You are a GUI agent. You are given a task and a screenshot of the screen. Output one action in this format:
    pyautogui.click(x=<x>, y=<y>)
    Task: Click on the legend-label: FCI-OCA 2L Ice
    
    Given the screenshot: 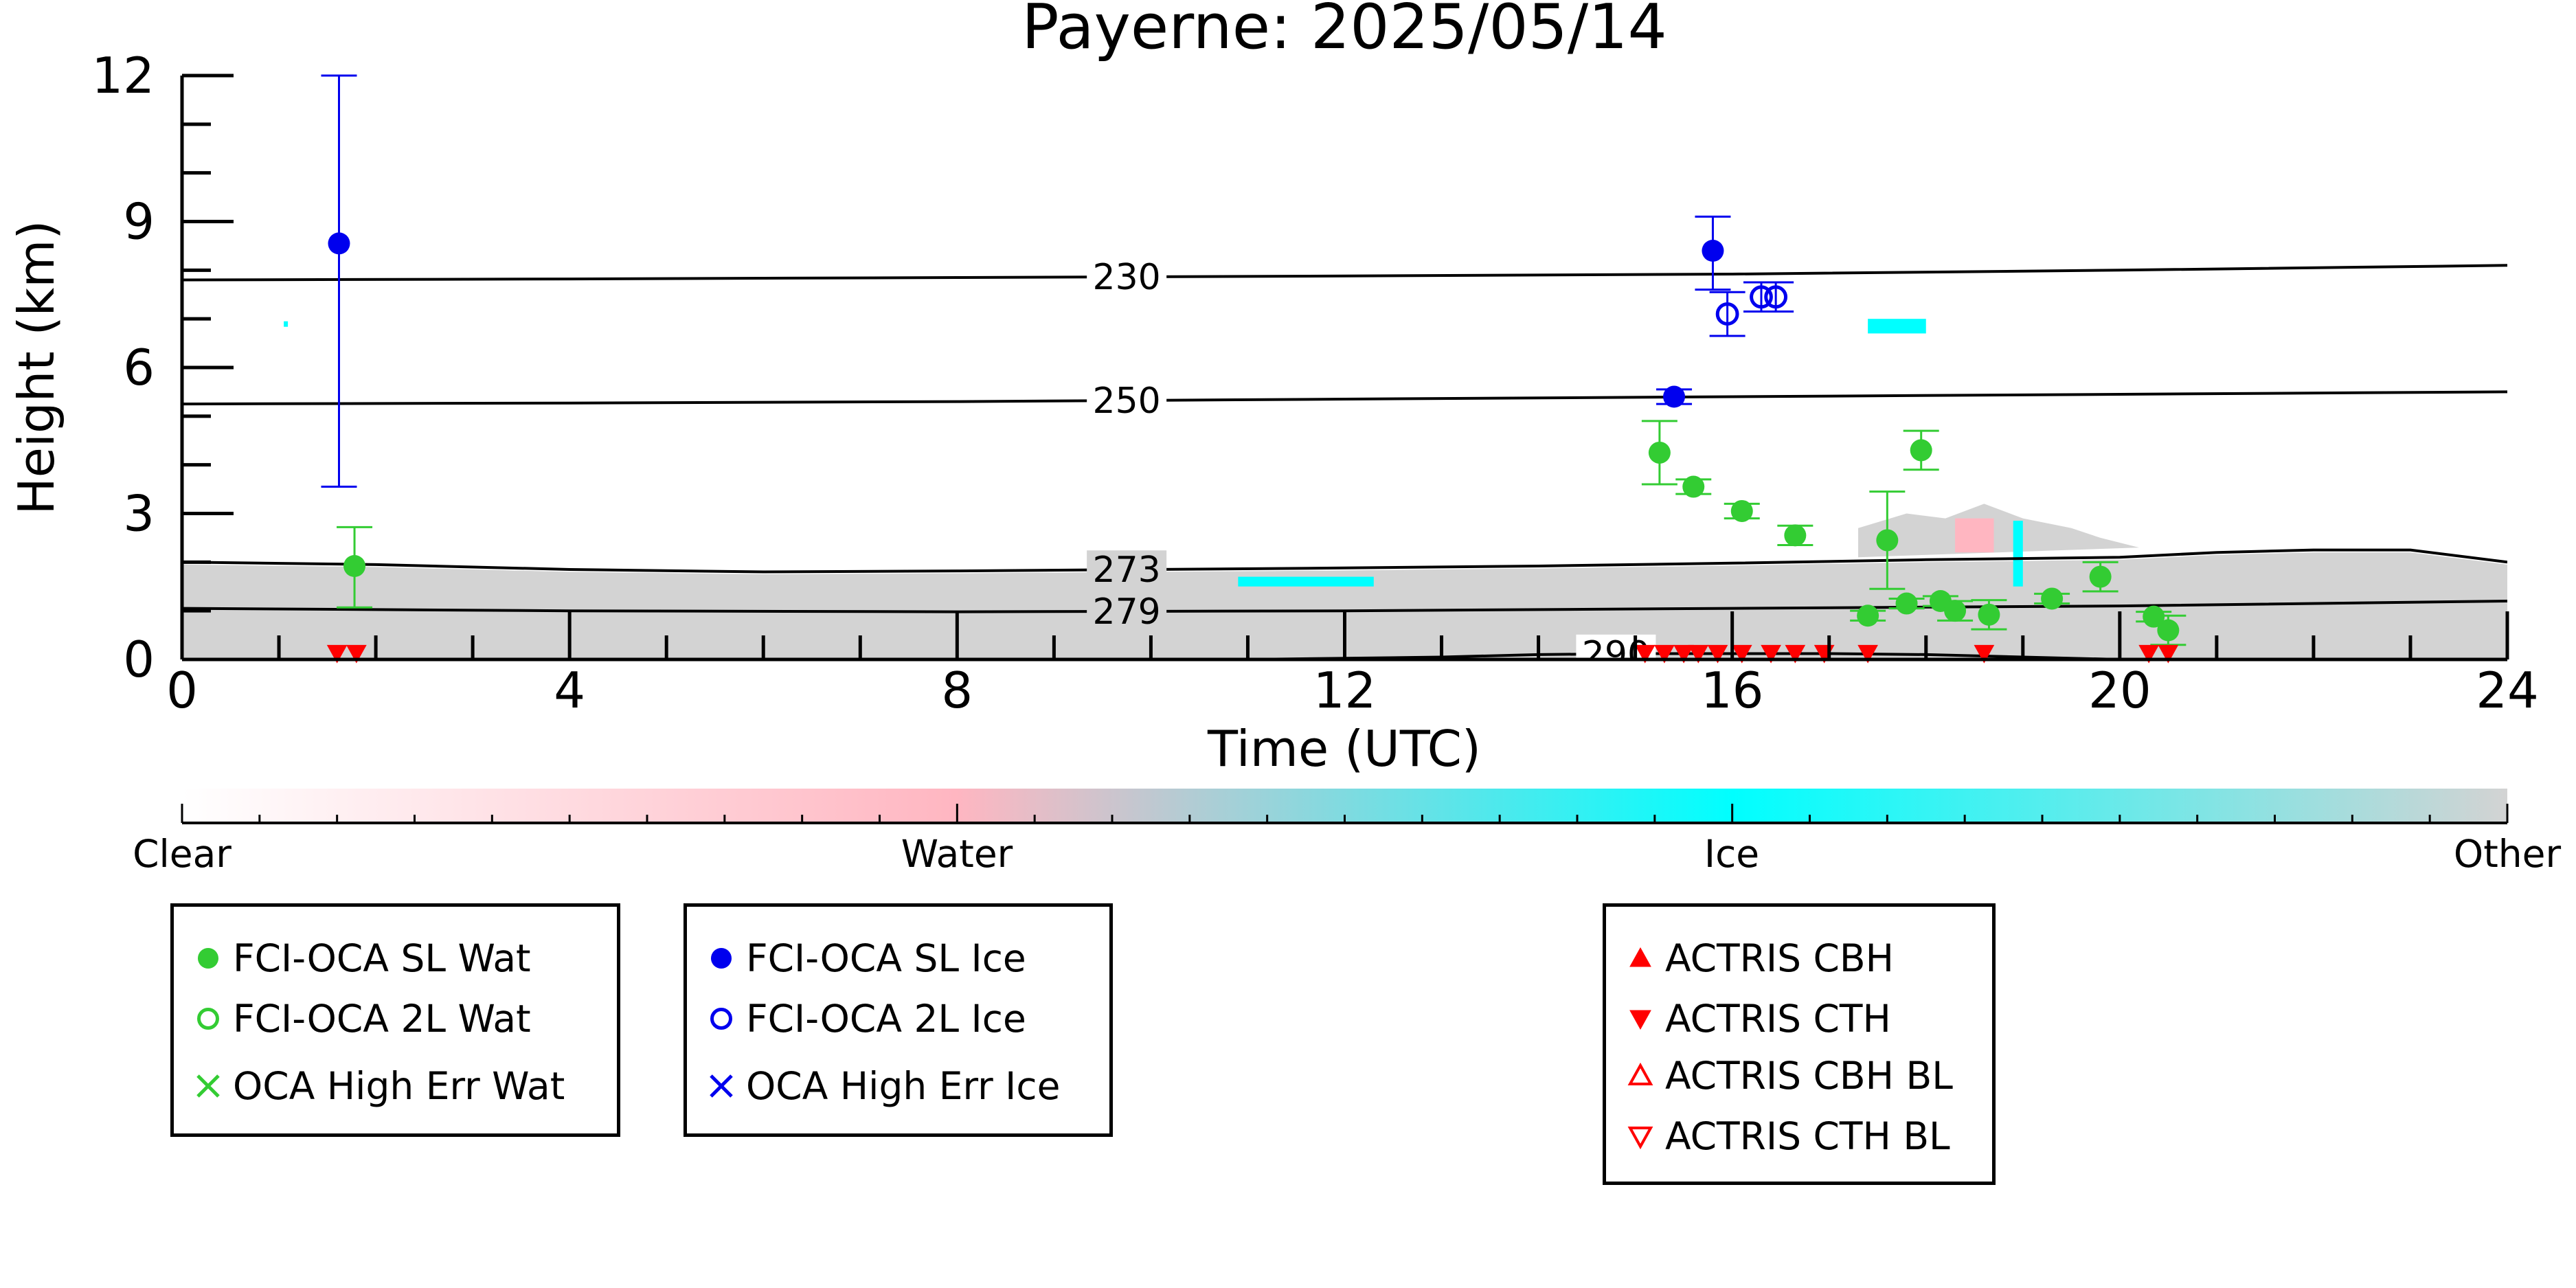 What is the action you would take?
    pyautogui.click(x=886, y=1019)
    